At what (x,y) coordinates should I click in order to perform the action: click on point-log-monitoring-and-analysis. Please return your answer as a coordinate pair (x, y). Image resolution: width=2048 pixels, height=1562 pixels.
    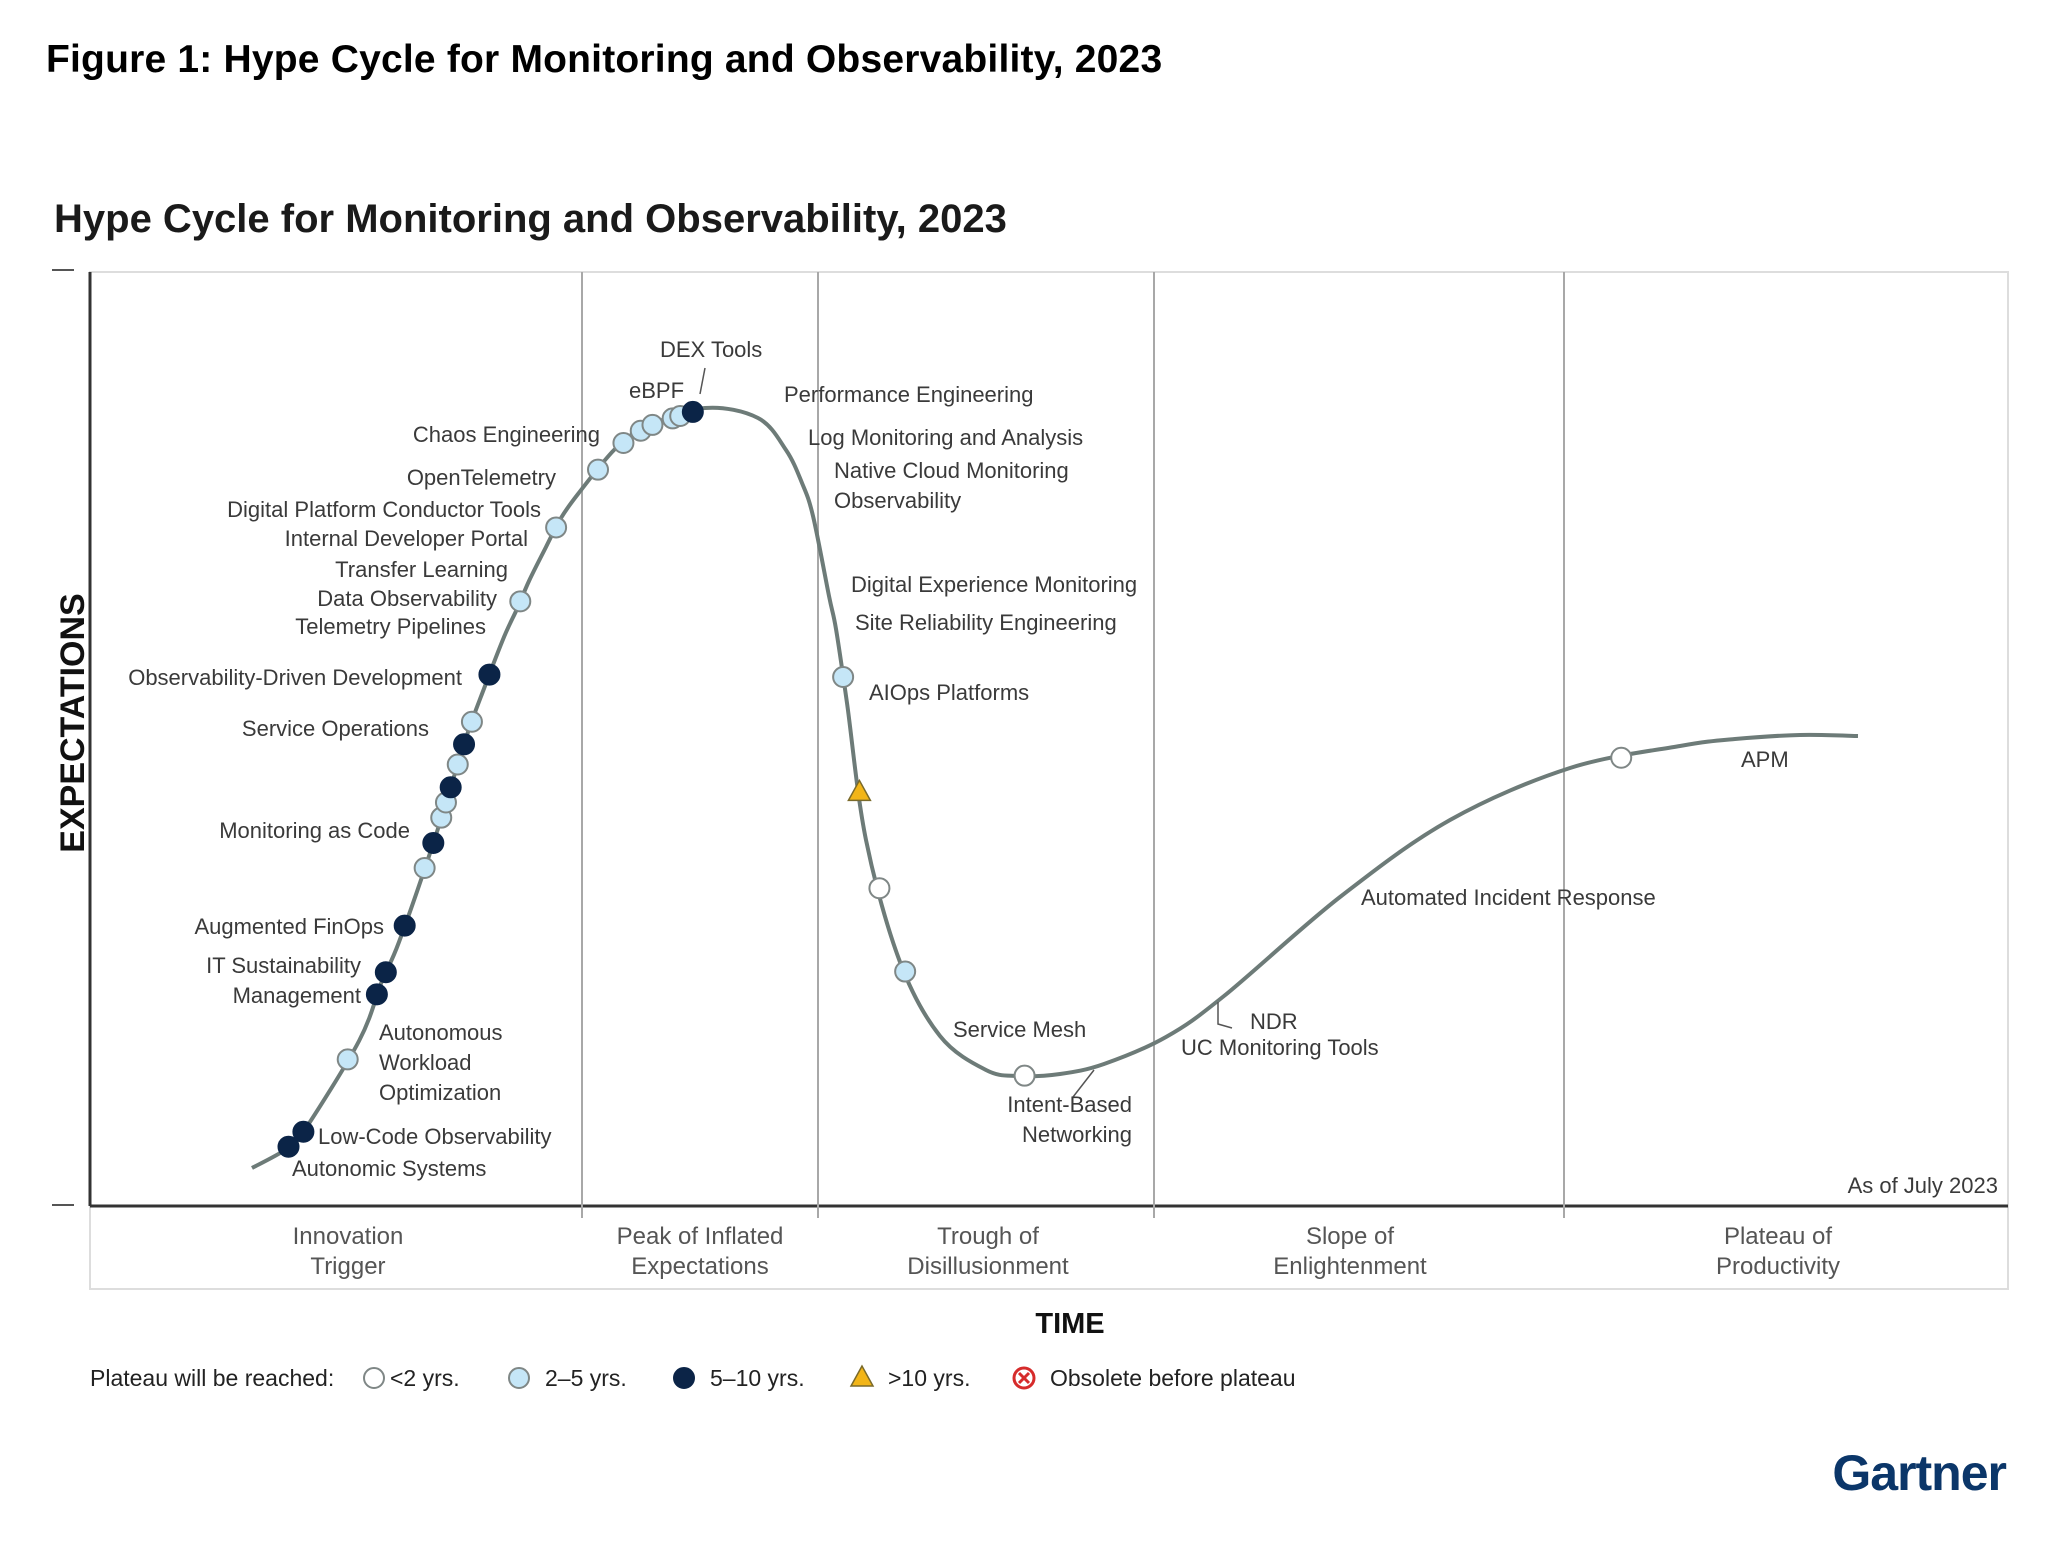
    Looking at the image, I should click on (623, 443).